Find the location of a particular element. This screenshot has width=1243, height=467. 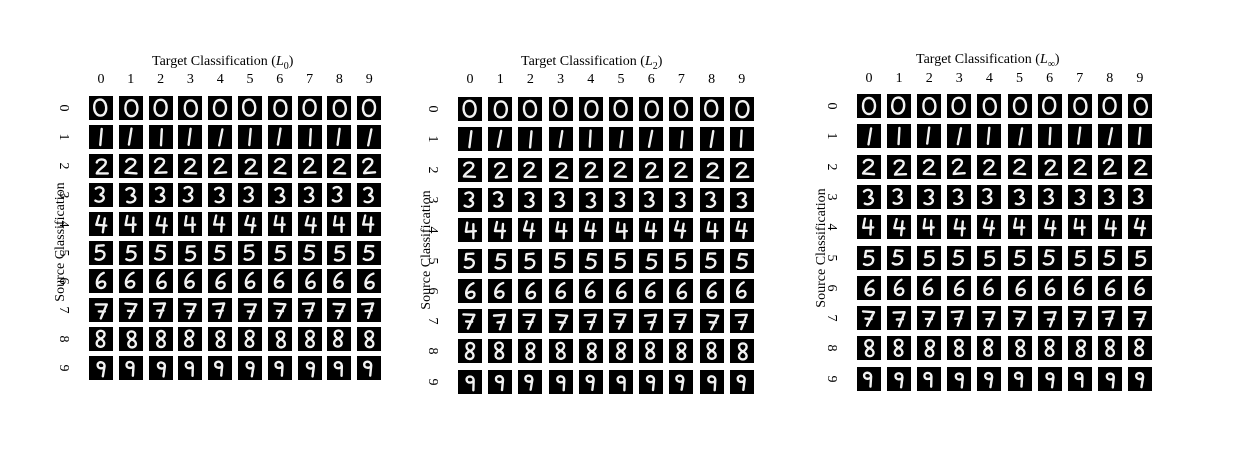

column-label: 1 is located at coordinates (500, 79).